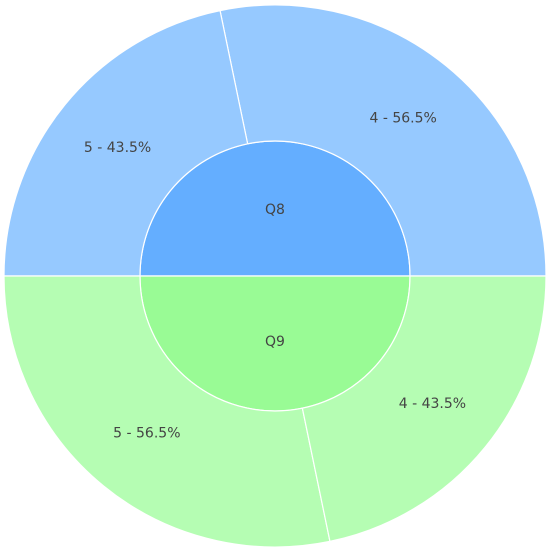 Image resolution: width=550 pixels, height=551 pixels. What do you see at coordinates (275, 342) in the screenshot?
I see `slice-label: Q9` at bounding box center [275, 342].